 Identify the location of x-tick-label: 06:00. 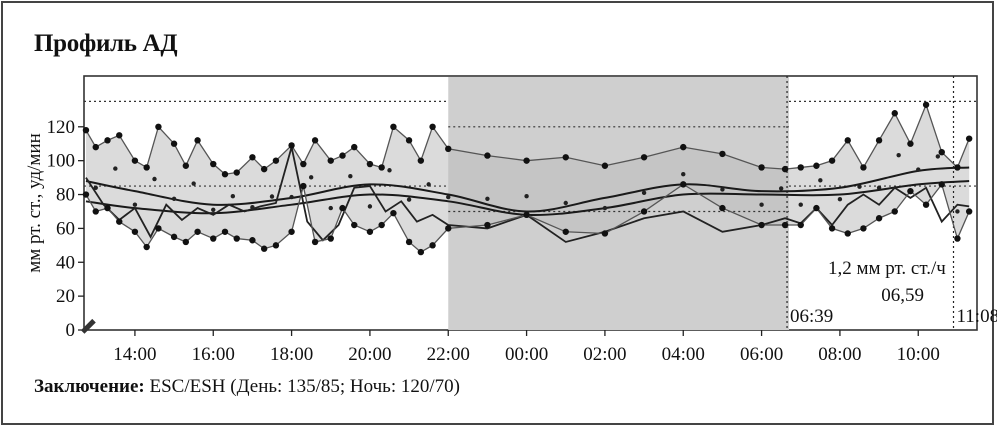
(761, 354).